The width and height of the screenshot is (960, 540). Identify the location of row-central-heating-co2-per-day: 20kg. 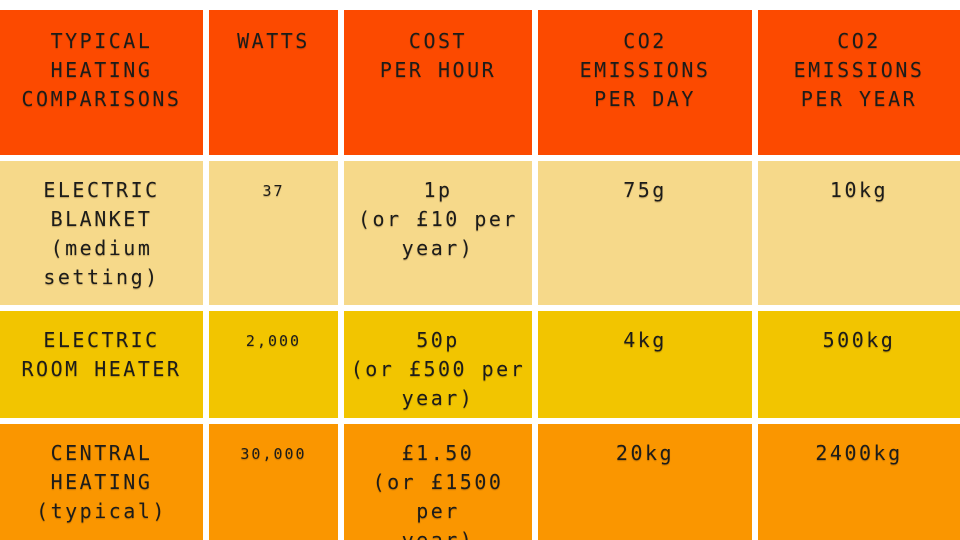
(645, 482).